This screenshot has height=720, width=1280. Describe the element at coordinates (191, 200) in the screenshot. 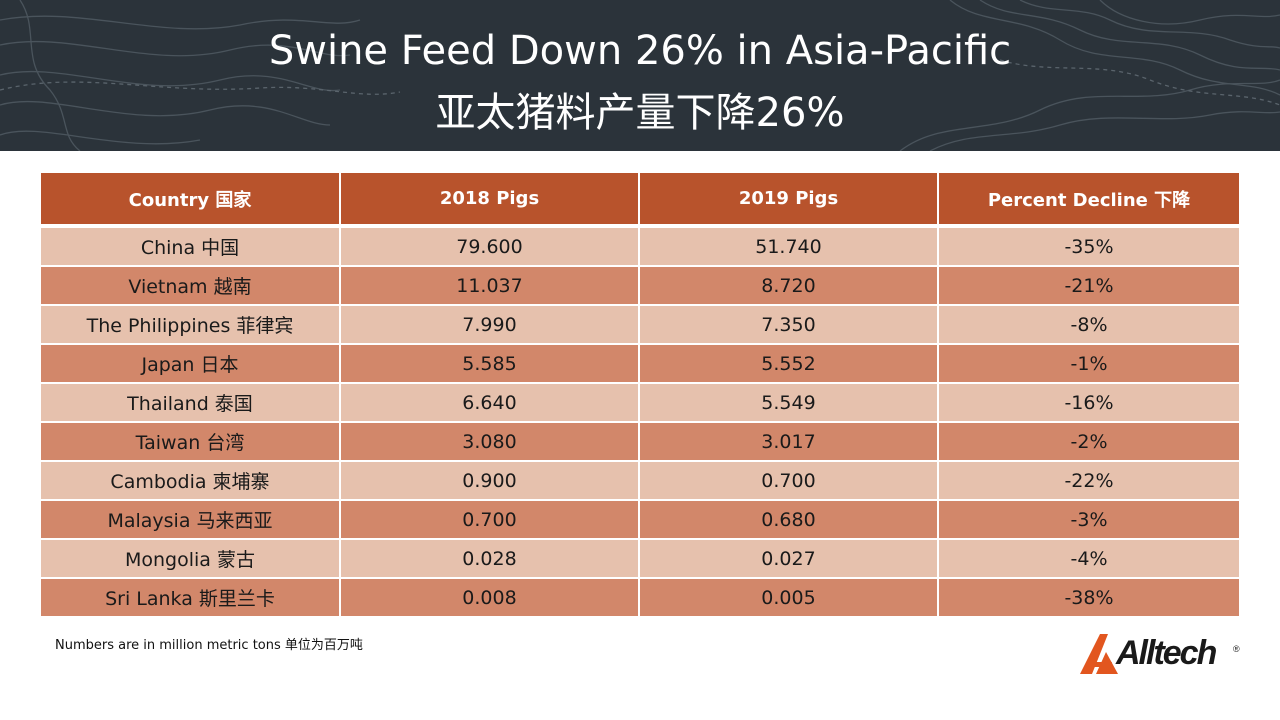

I see `header-country: Country 国家` at that location.